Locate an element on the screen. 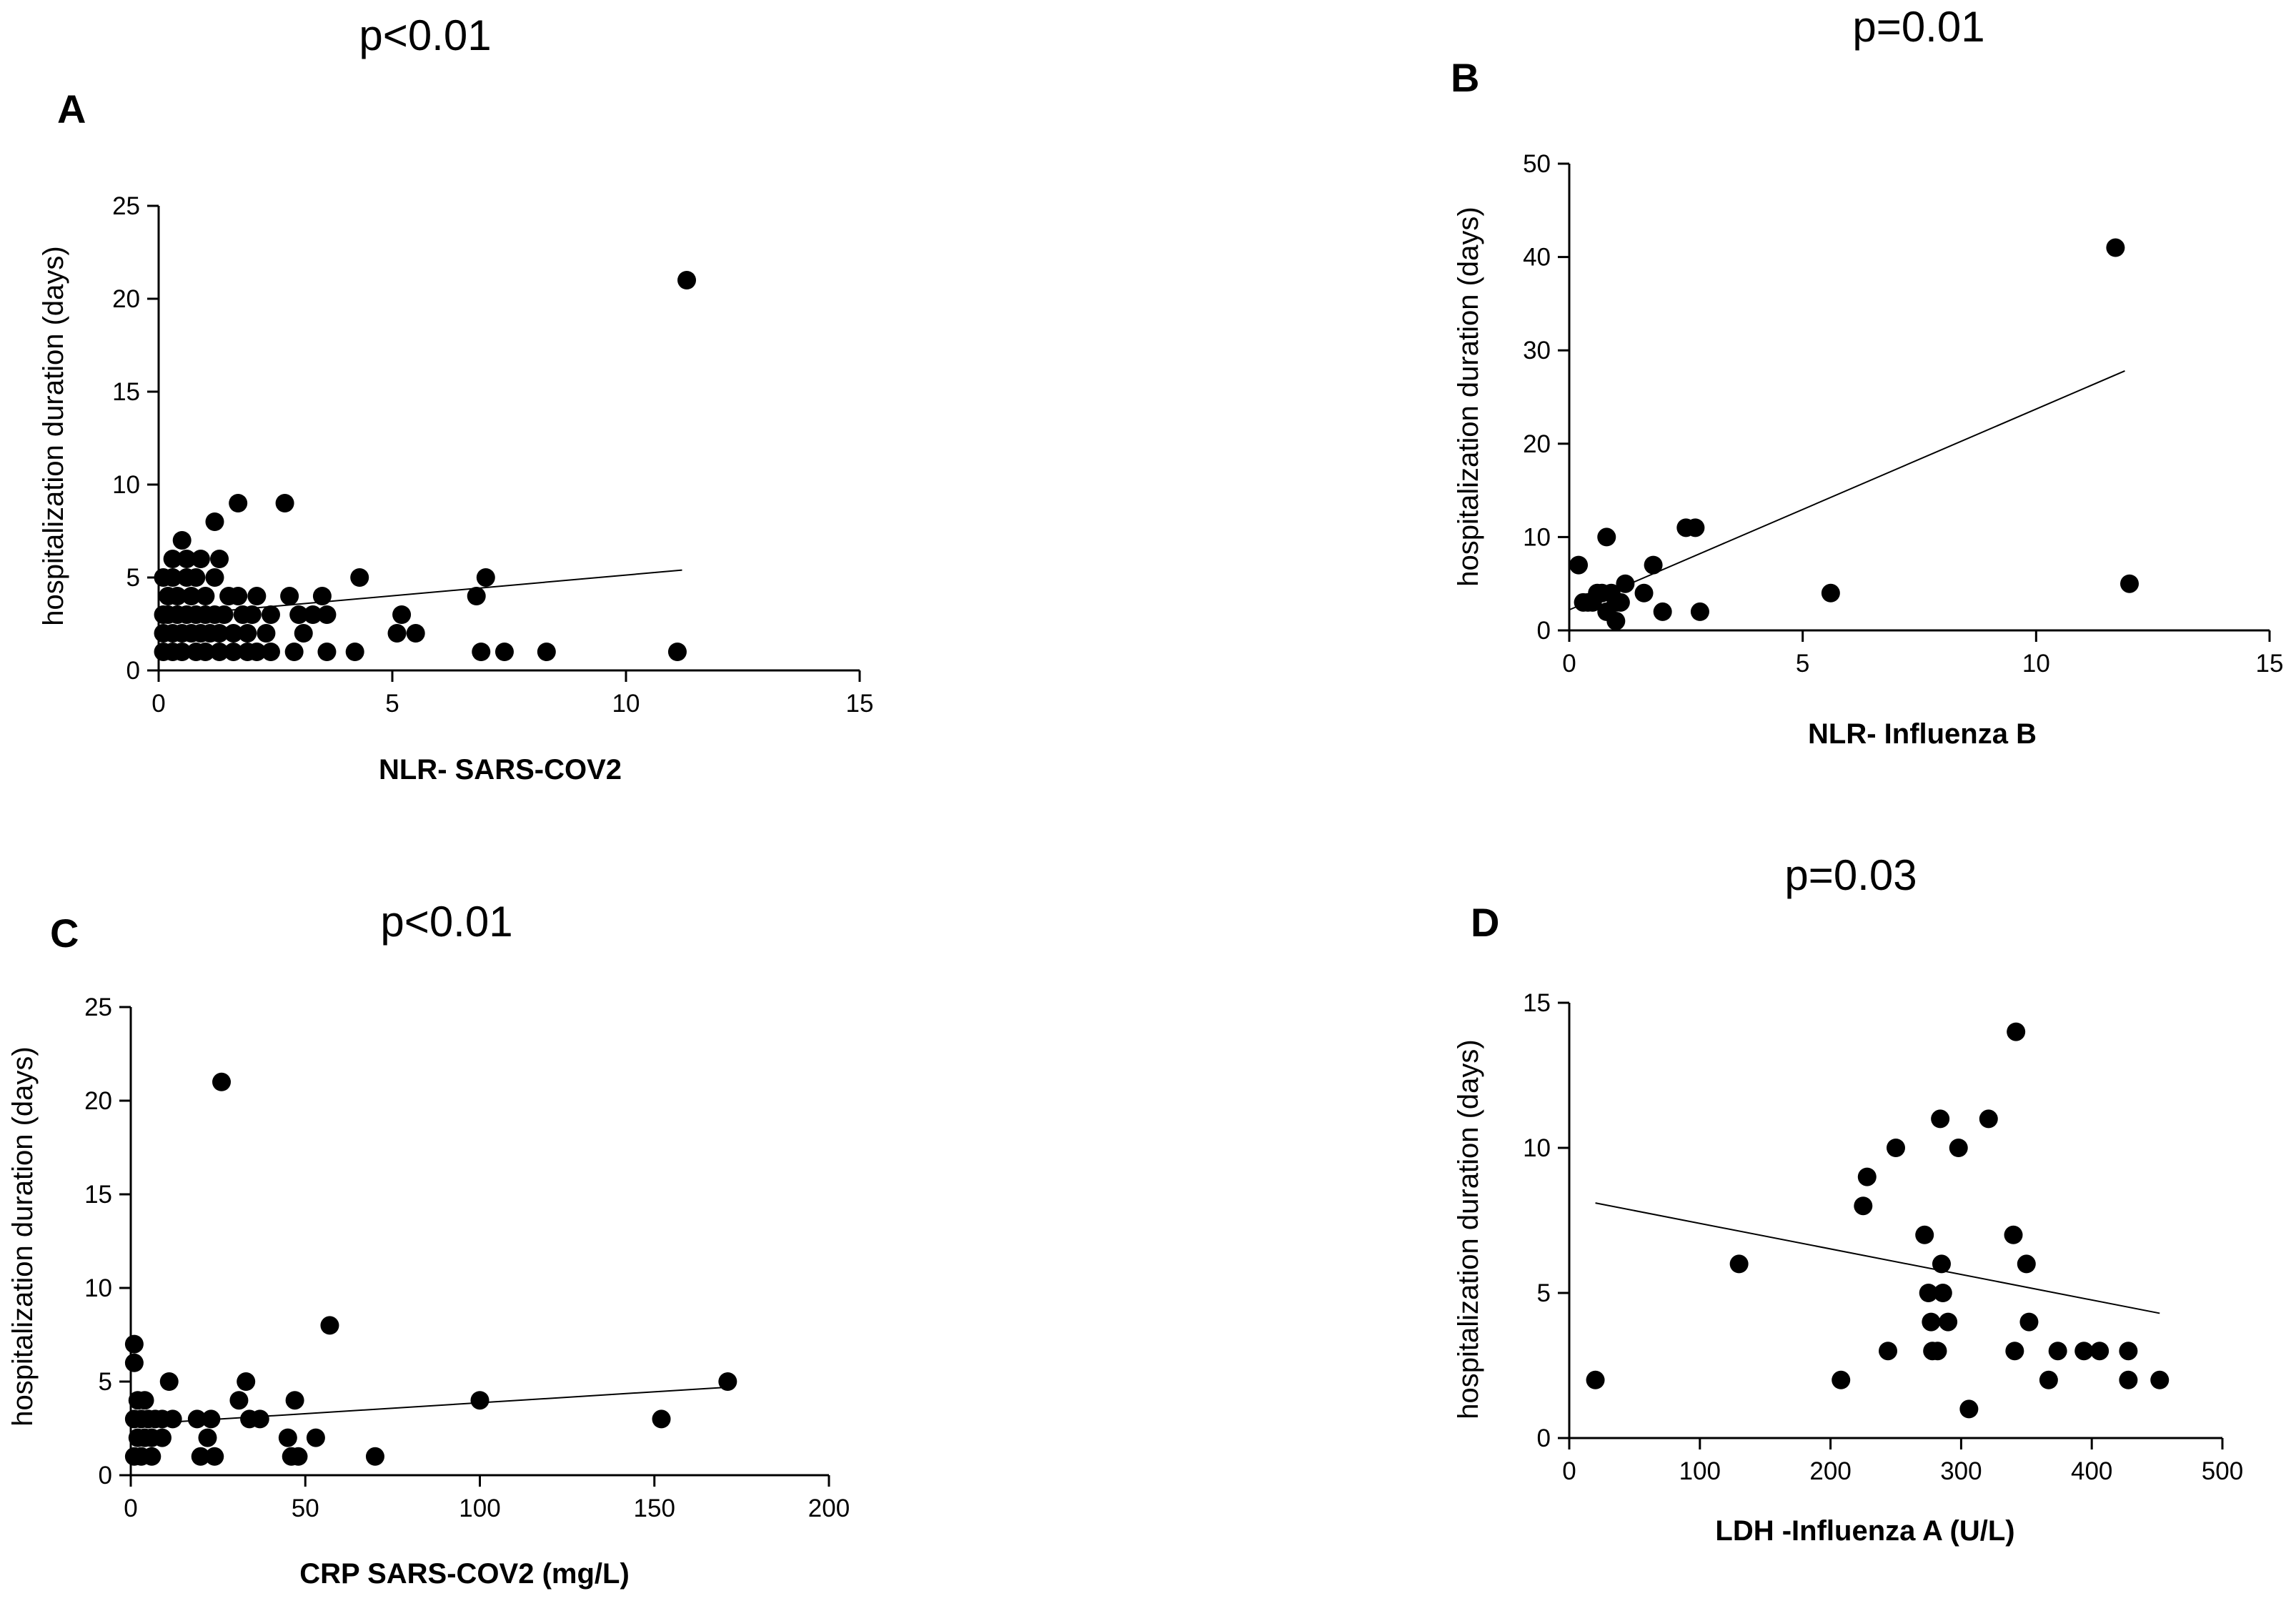 The image size is (2296, 1606). x-tick-label: 500 is located at coordinates (2223, 1471).